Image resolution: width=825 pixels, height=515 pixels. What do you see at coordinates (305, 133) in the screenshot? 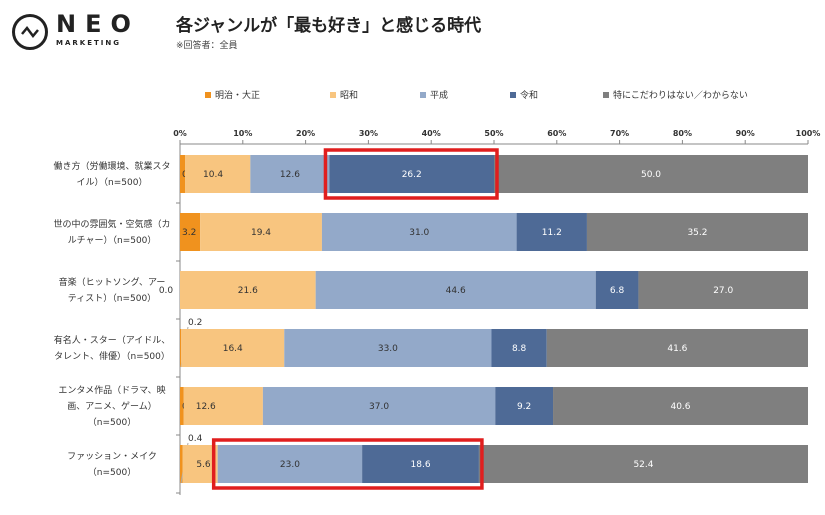
I see `x-tick-label: 20%` at bounding box center [305, 133].